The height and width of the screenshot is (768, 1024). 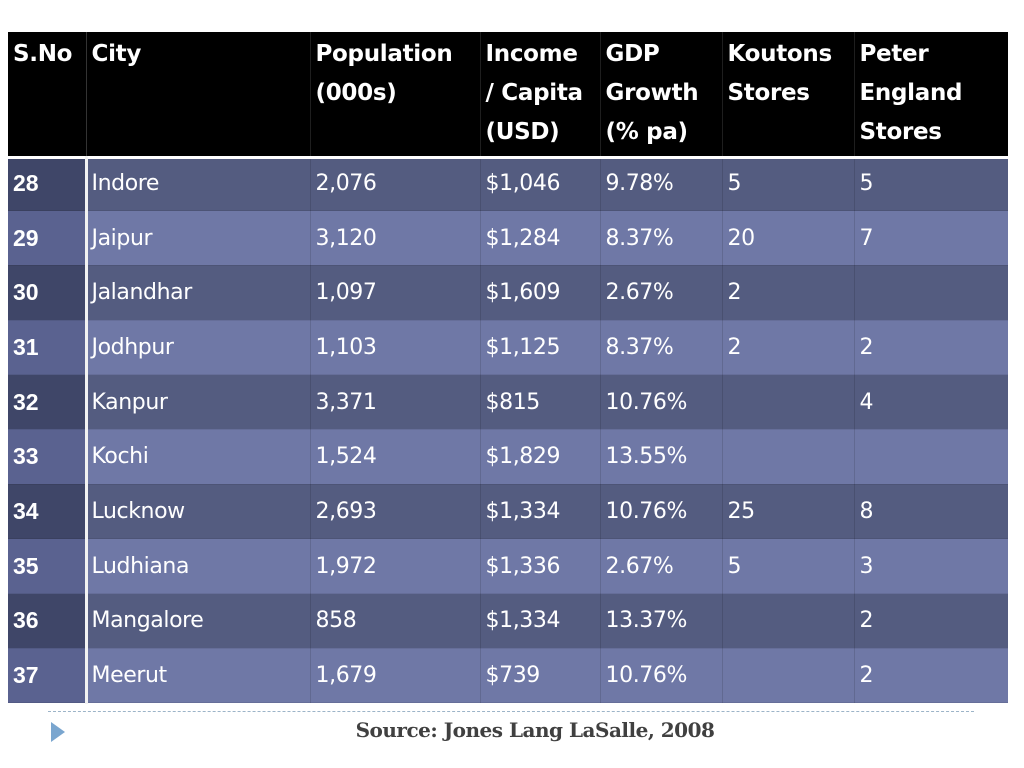 What do you see at coordinates (931, 238) in the screenshot?
I see `cell-peter-england-stores: 7` at bounding box center [931, 238].